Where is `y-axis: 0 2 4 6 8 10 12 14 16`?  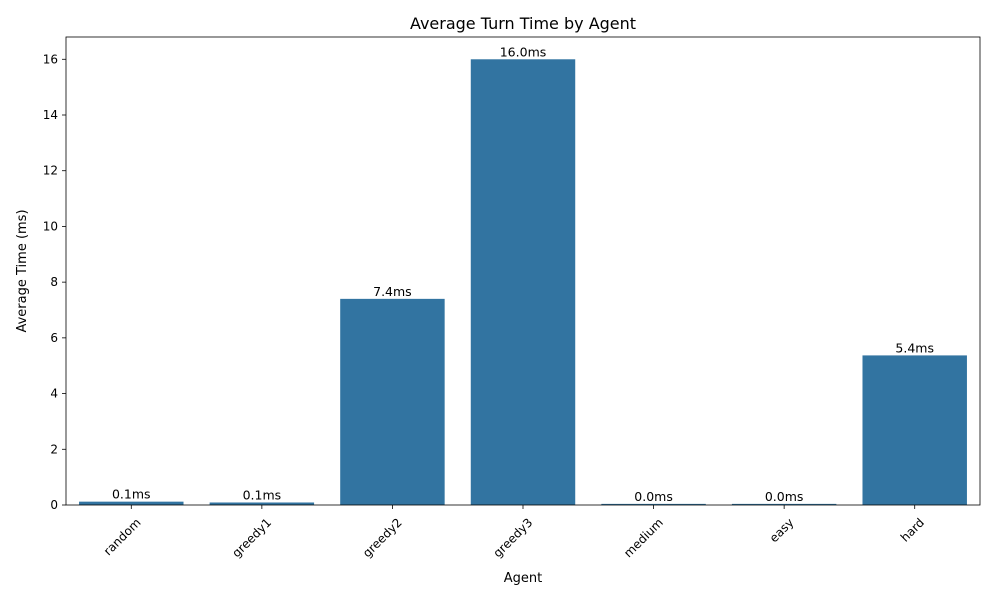 y-axis: 0 2 4 6 8 10 12 14 16 is located at coordinates (54, 282).